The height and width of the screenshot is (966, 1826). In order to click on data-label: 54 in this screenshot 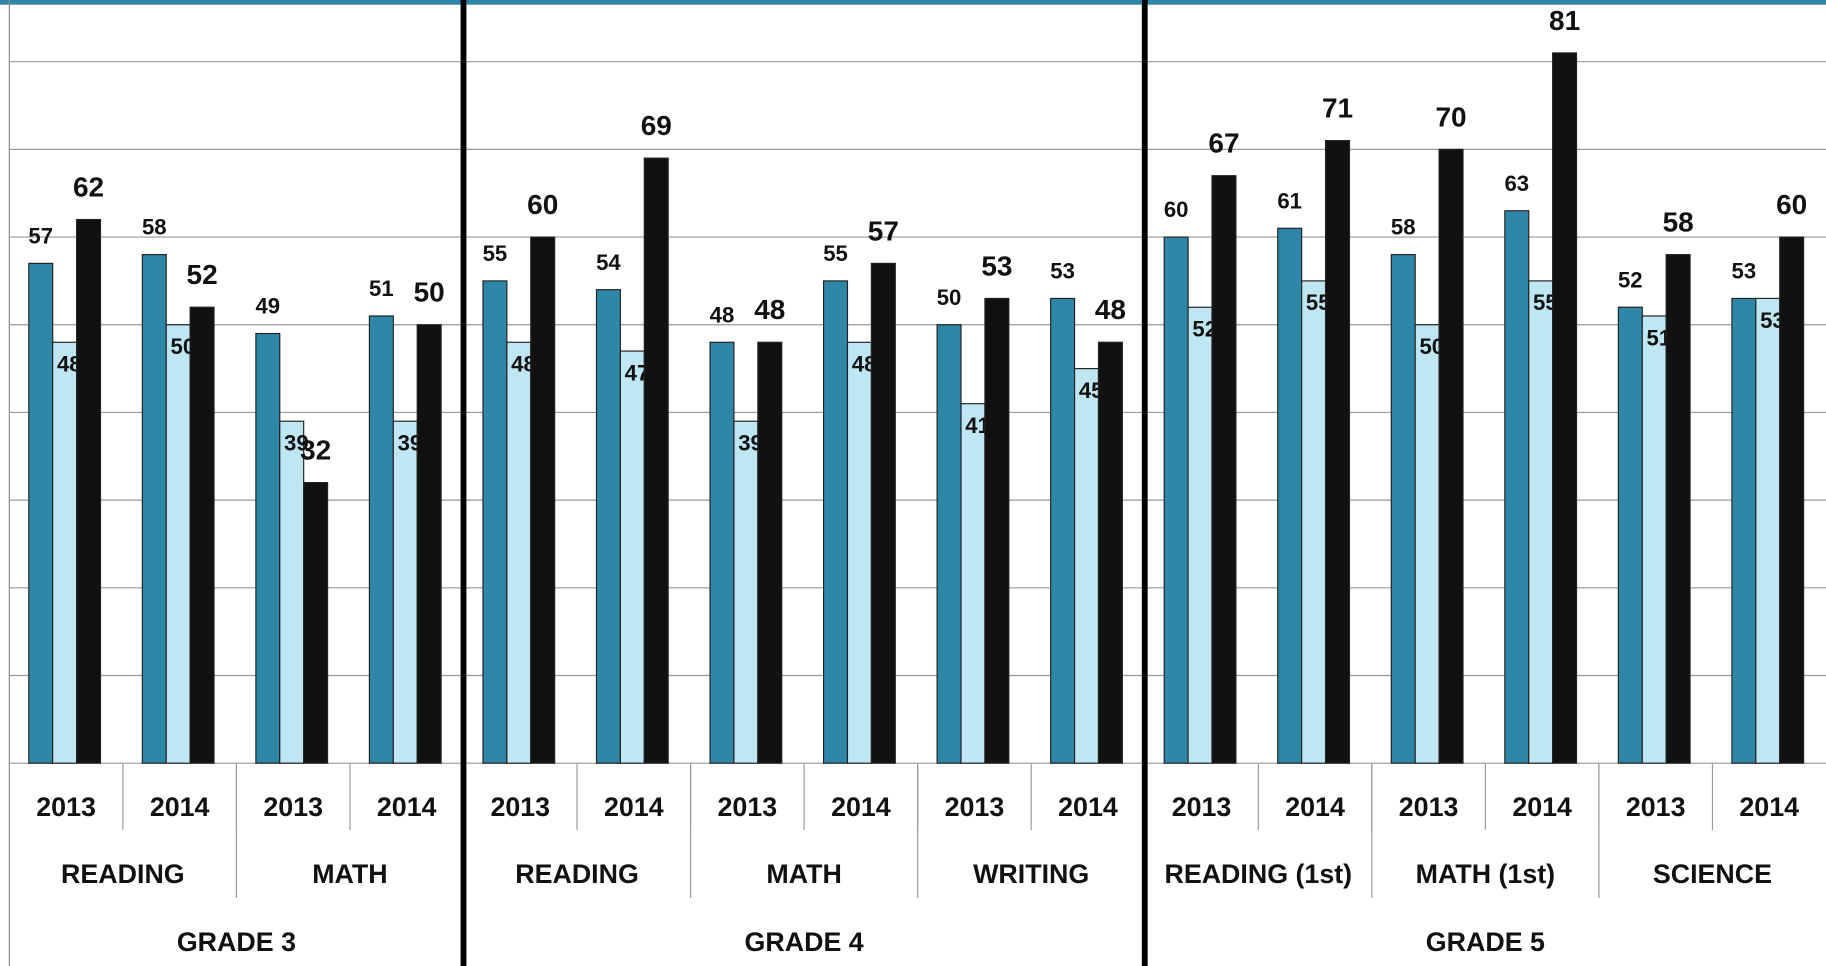, I will do `click(608, 262)`.